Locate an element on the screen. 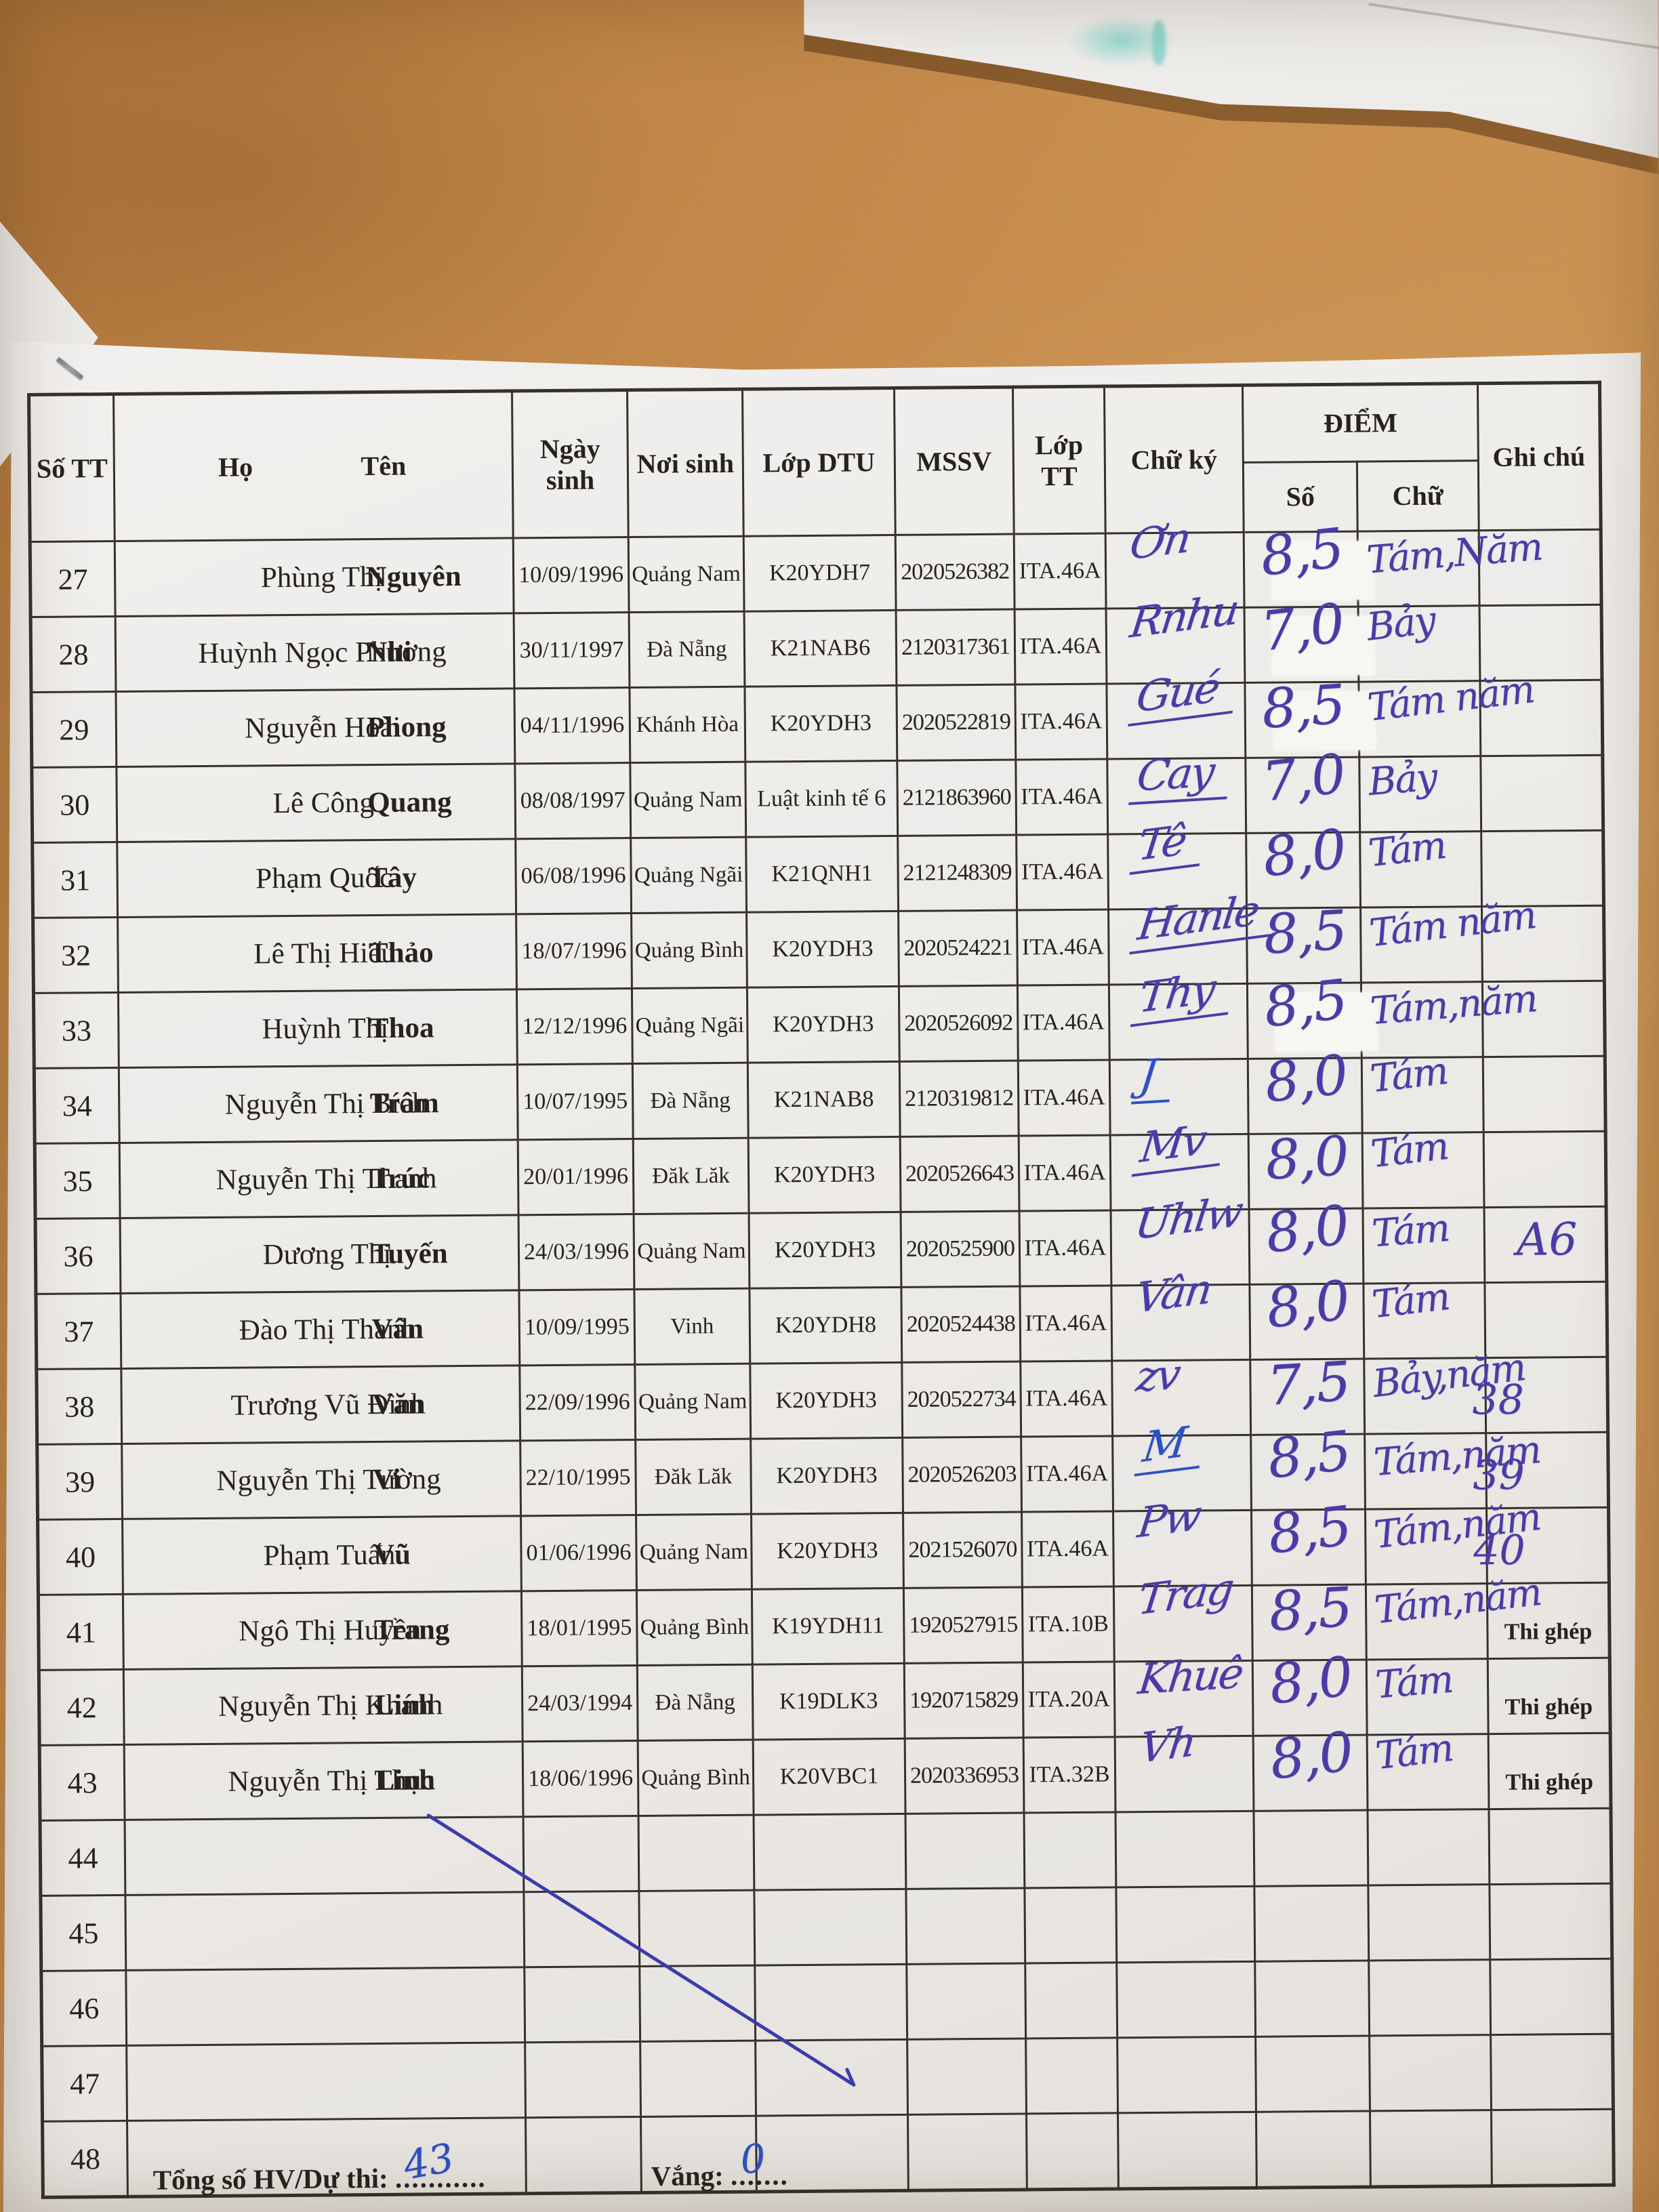 This screenshot has width=1659, height=2212. cell-ngay-sinh: 18/07/1996 is located at coordinates (574, 951).